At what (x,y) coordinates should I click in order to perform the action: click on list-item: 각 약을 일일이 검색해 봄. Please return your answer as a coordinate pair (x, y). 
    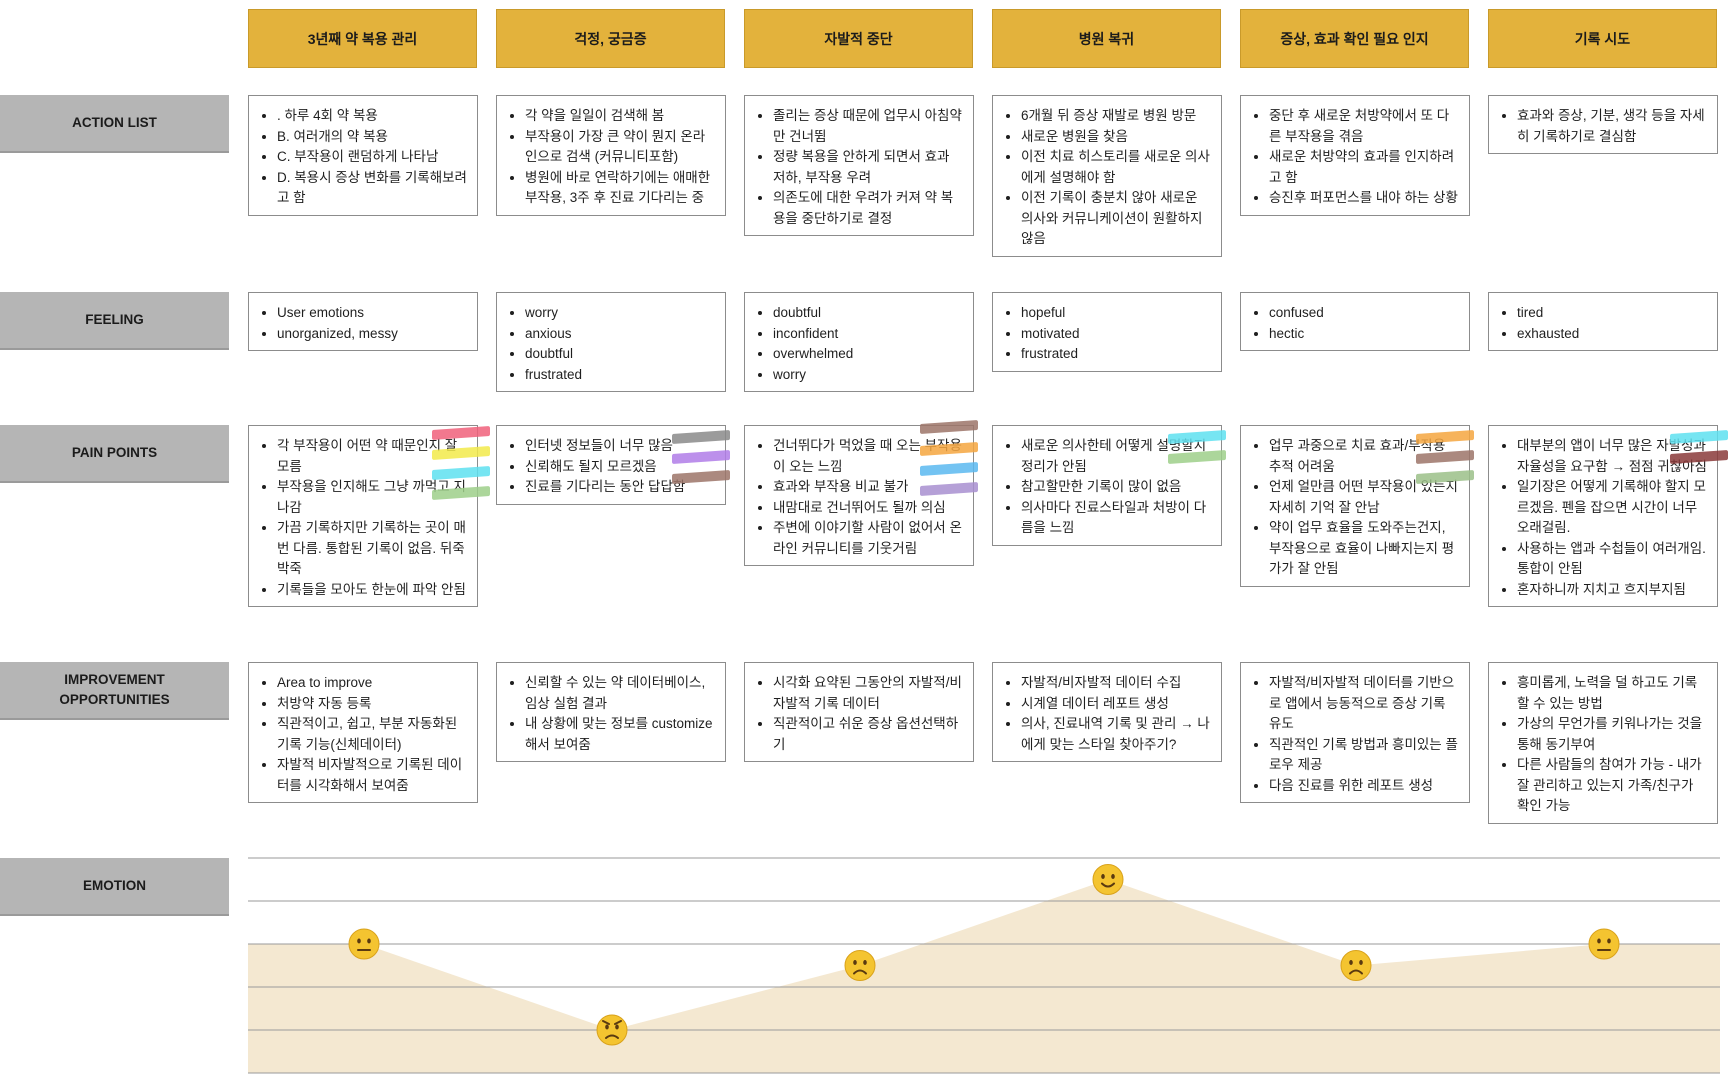
    Looking at the image, I should click on (621, 116).